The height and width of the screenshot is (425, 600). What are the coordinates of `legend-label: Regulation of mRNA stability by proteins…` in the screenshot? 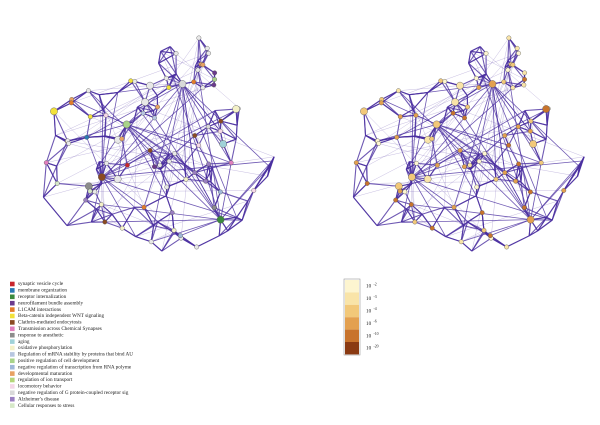 It's located at (75, 354).